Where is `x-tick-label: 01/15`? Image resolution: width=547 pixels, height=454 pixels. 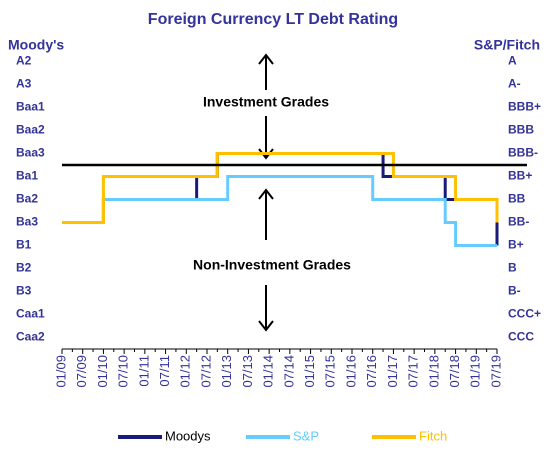
x-tick-label: 01/15 is located at coordinates (309, 371).